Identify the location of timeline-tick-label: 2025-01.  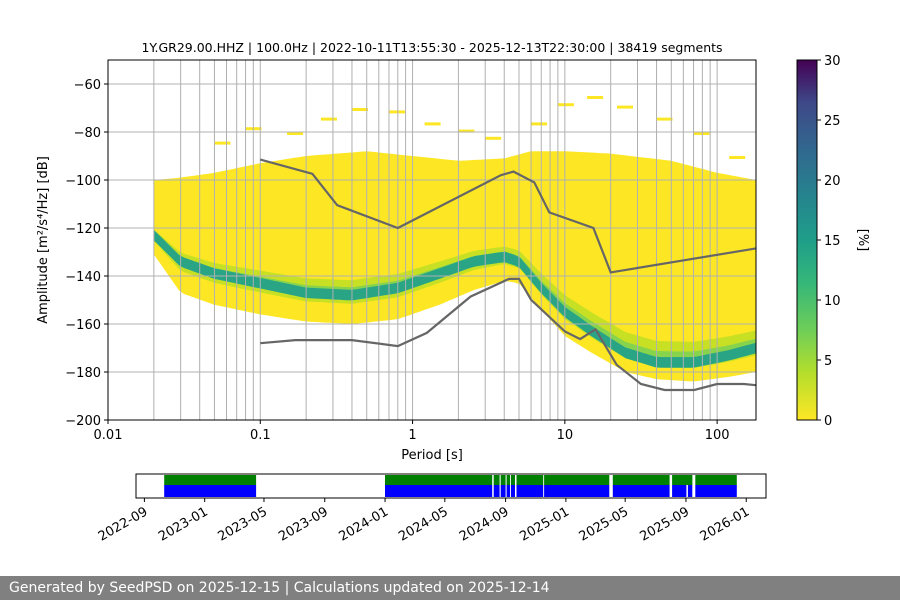
(544, 524).